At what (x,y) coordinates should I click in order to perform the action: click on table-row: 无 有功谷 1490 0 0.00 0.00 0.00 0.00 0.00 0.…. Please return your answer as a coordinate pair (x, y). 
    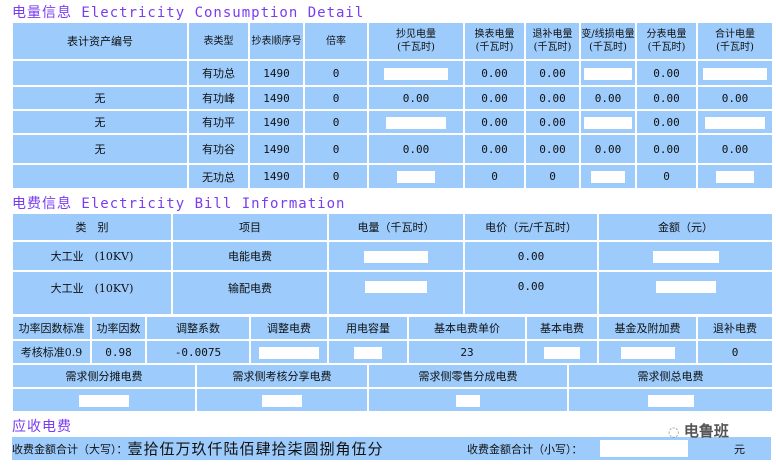
    Looking at the image, I should click on (392, 149).